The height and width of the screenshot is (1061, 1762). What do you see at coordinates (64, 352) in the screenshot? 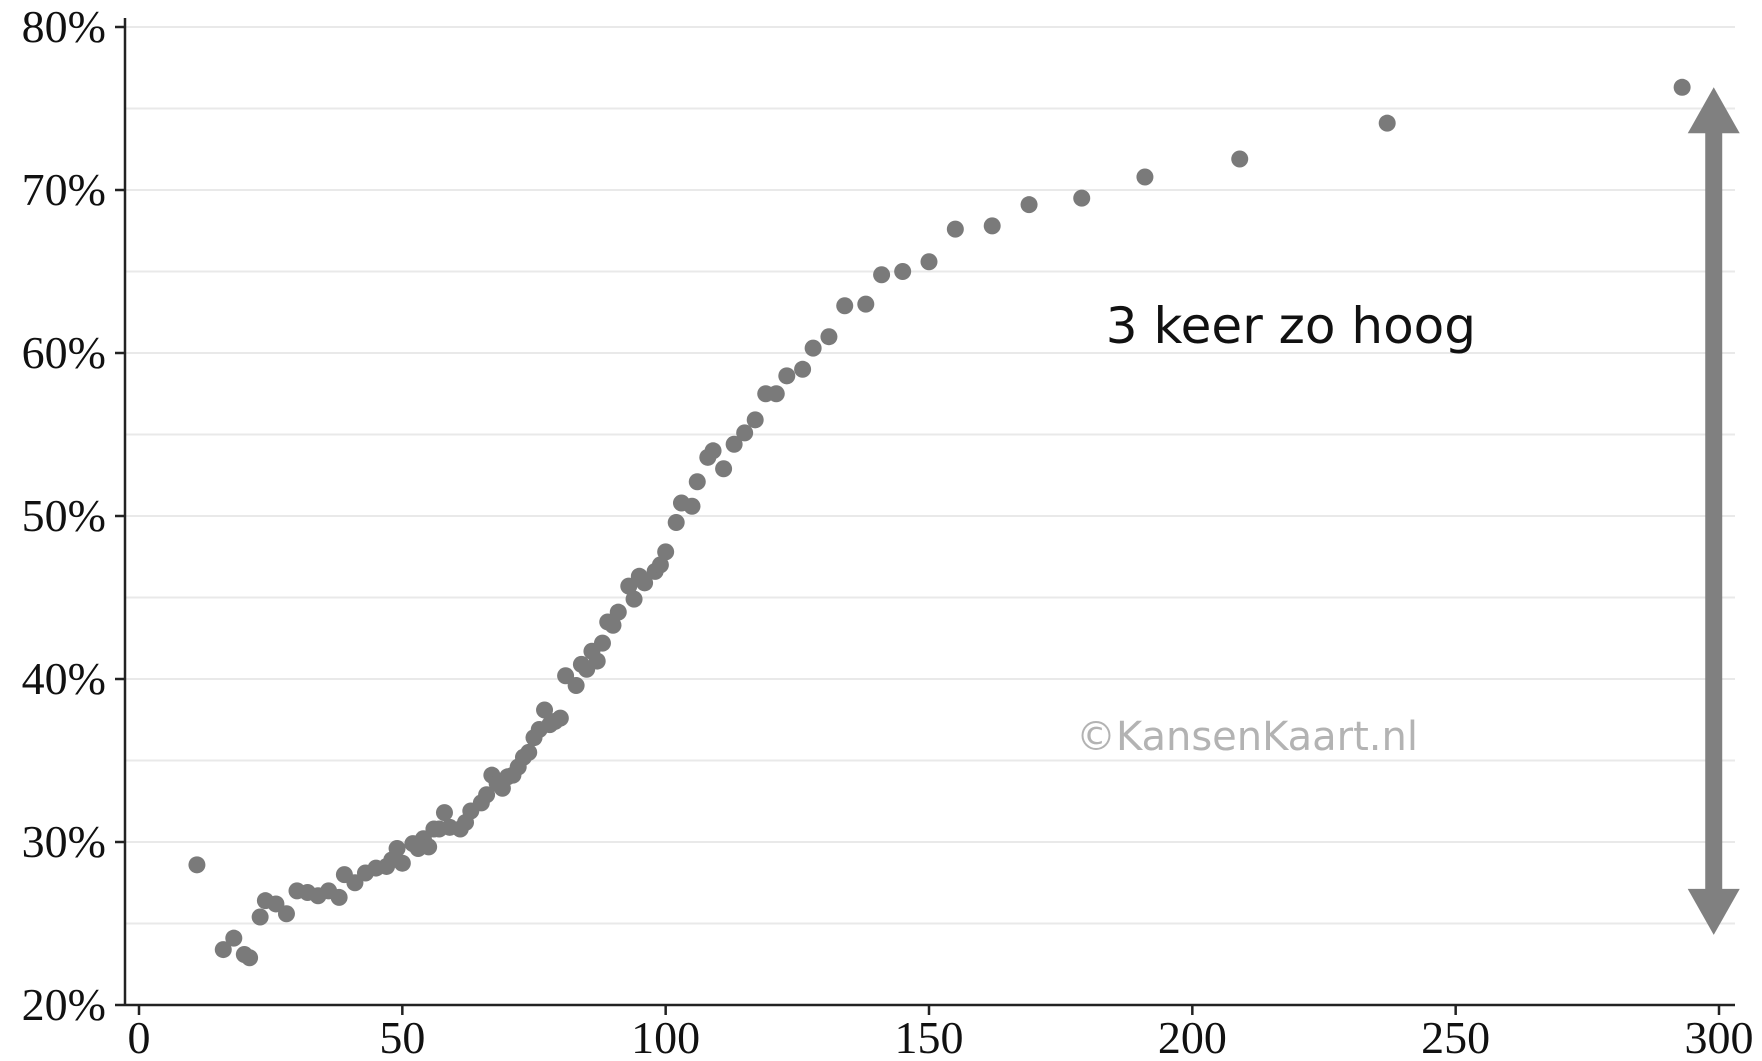
I see `y-tick-label: 60%` at bounding box center [64, 352].